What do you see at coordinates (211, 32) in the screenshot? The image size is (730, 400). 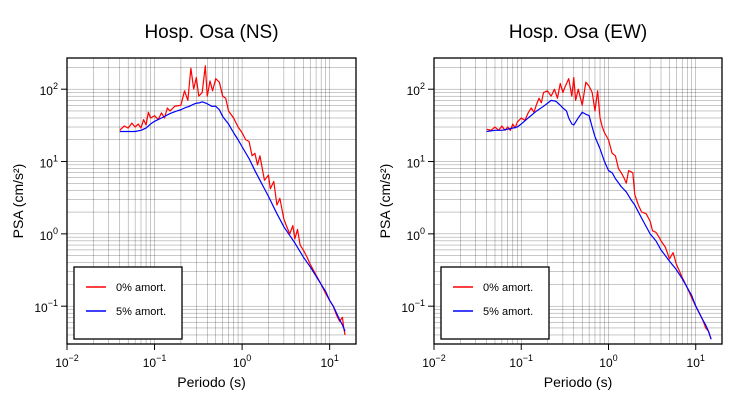 I see `chart-title: Hosp. Osa (NS)` at bounding box center [211, 32].